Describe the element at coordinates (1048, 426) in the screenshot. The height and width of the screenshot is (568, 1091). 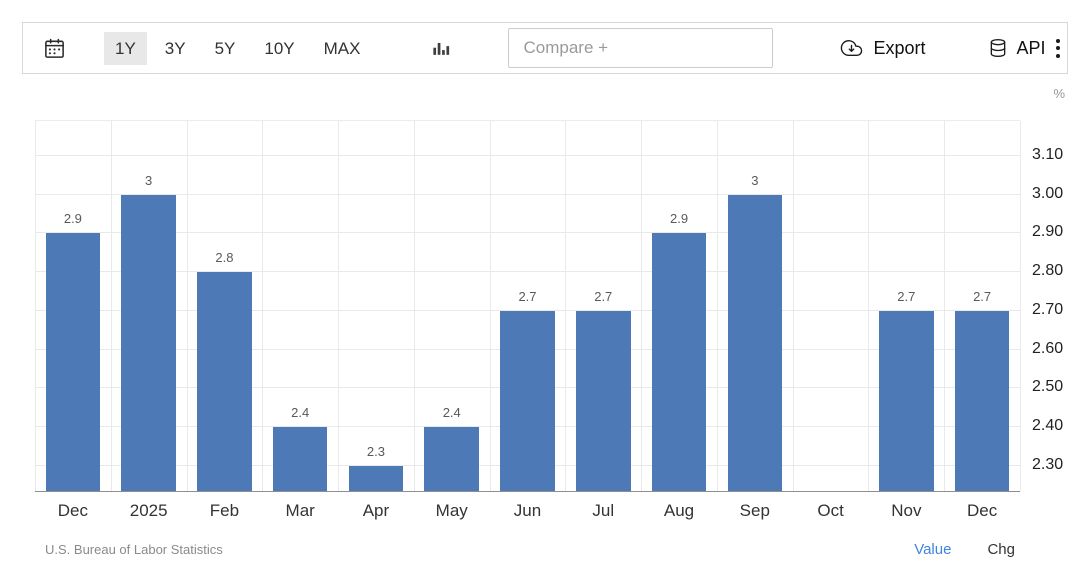
I see `y-tick-label: 2.40` at that location.